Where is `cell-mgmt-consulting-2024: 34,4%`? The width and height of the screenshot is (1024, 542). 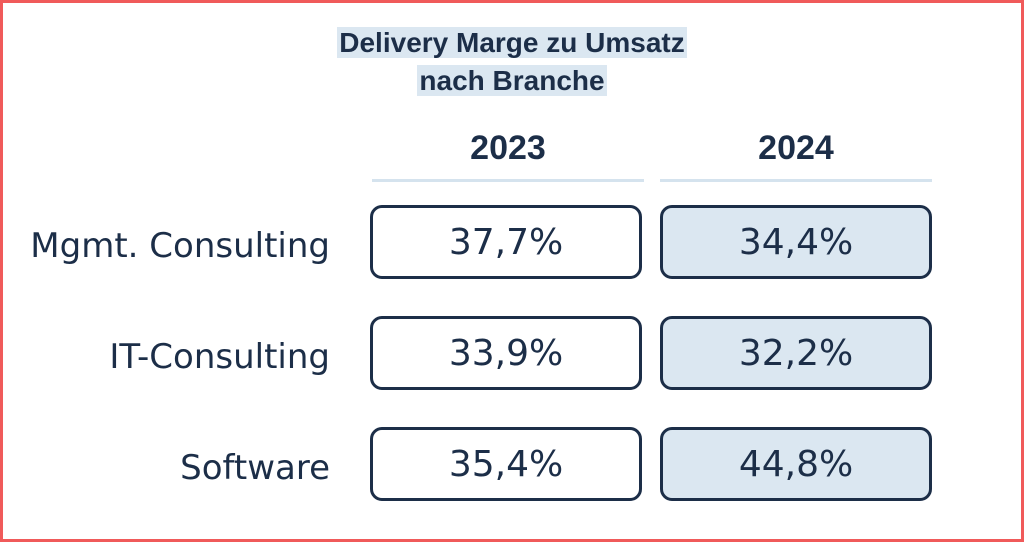 cell-mgmt-consulting-2024: 34,4% is located at coordinates (796, 242).